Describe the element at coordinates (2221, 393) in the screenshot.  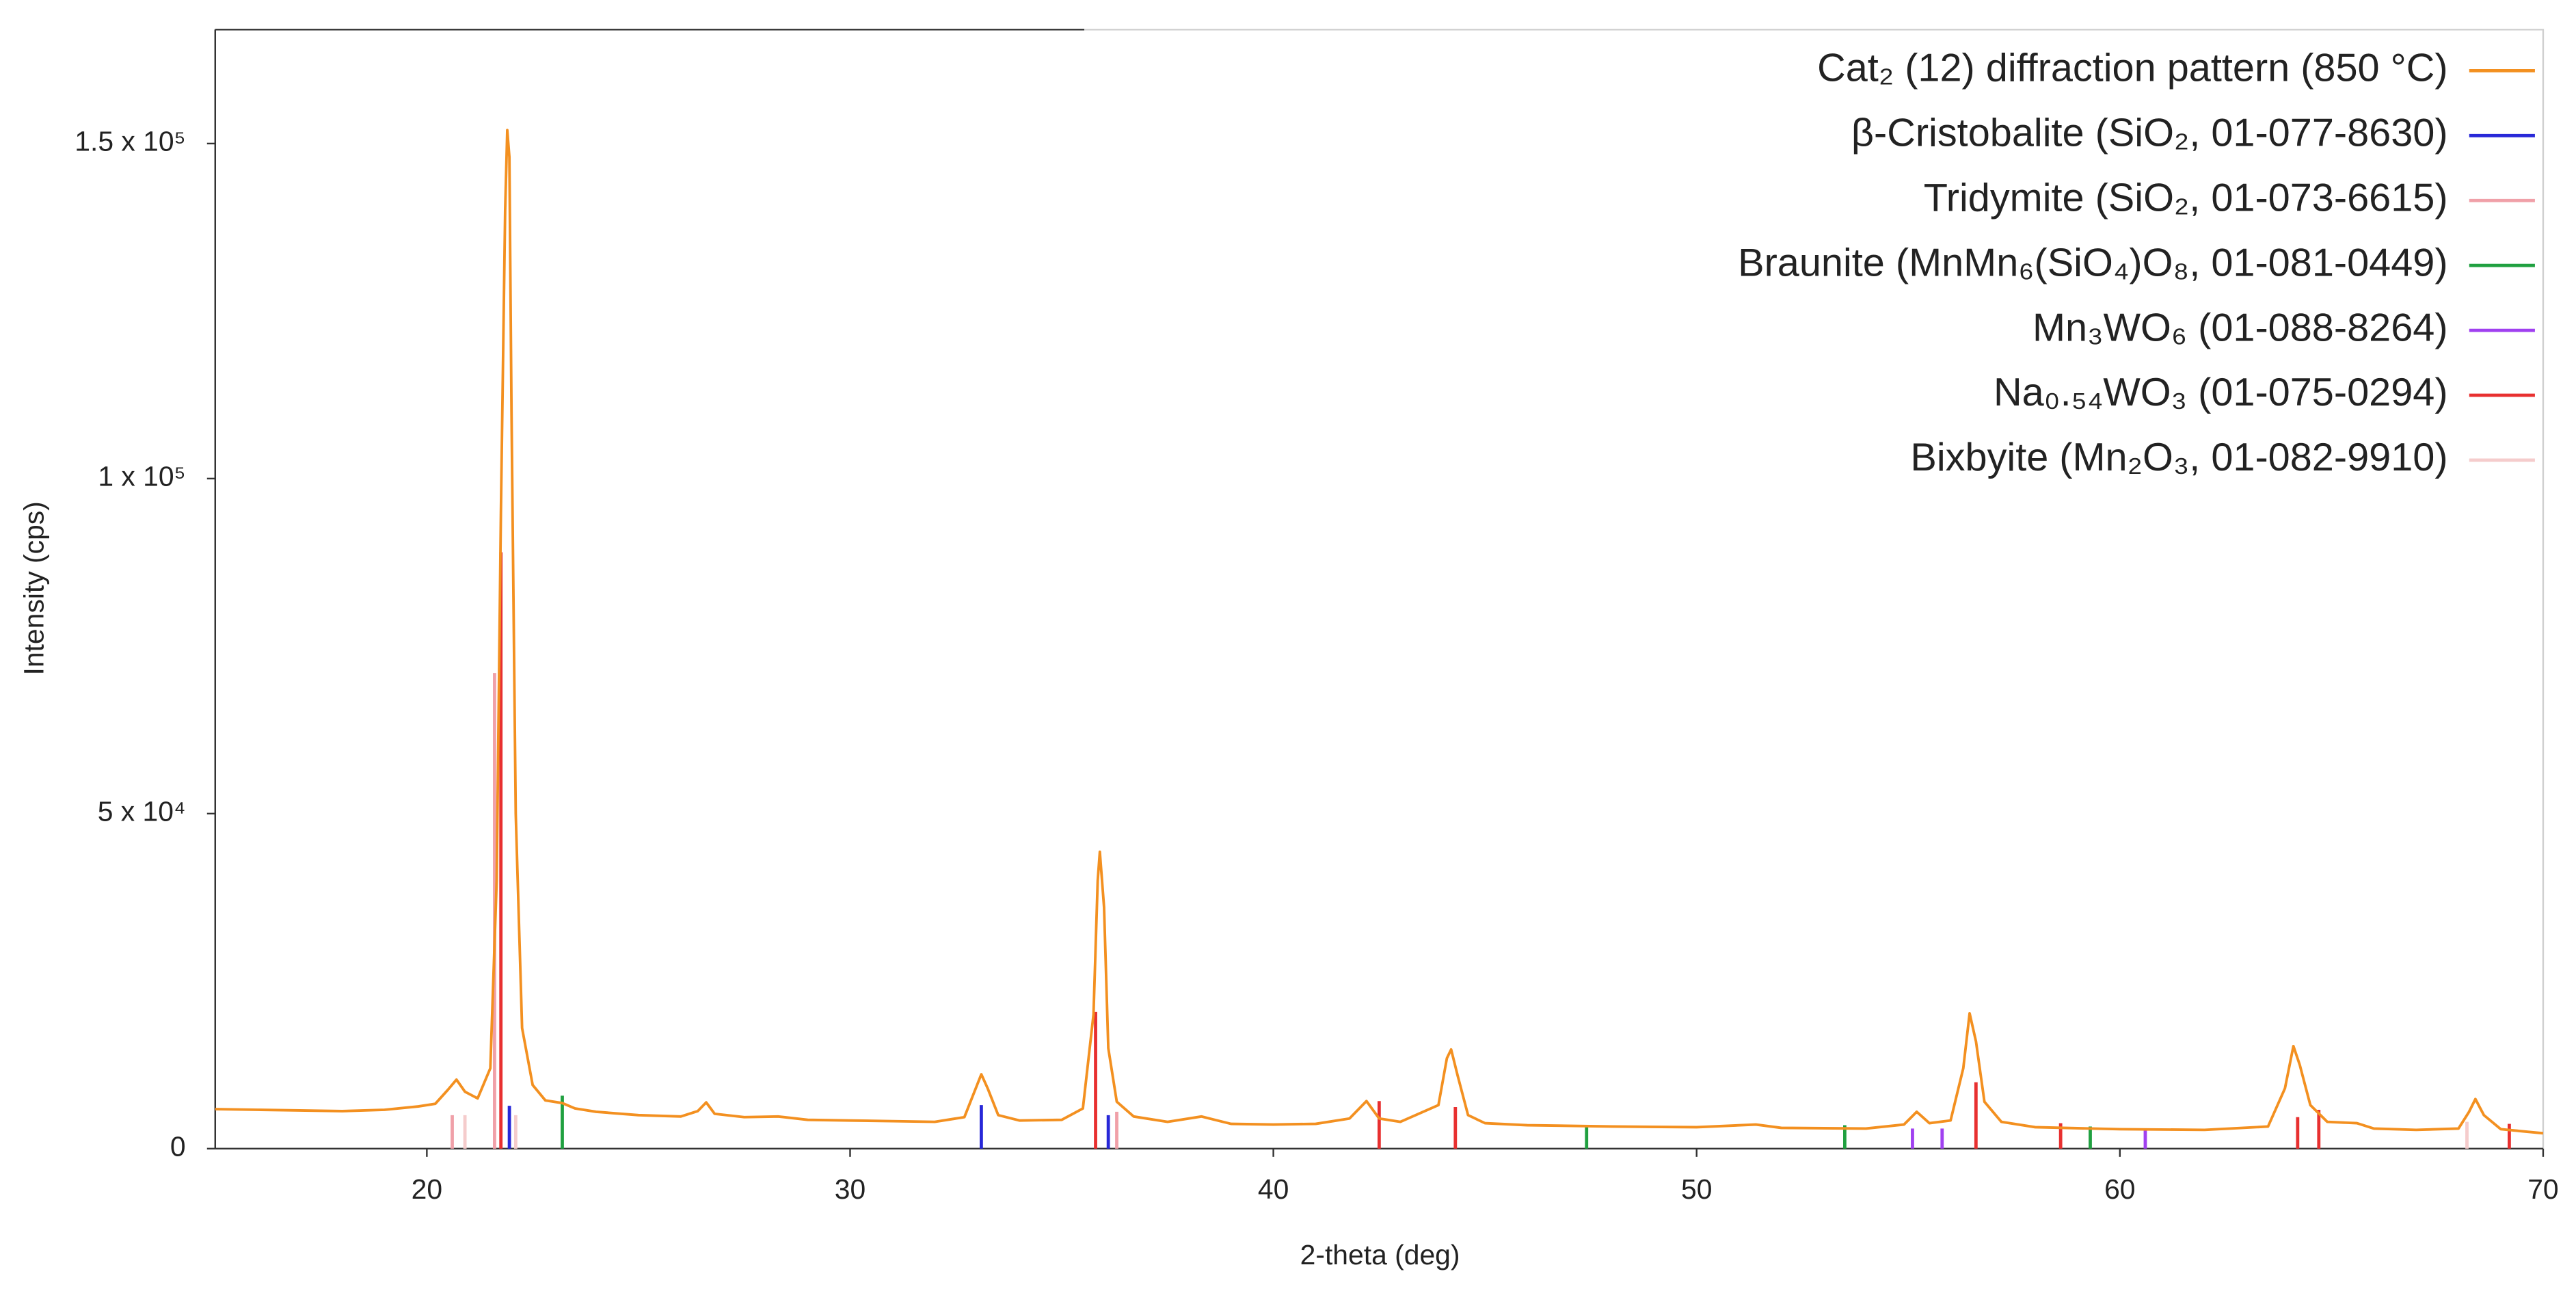
I see `legend-label: Na₀.₅₄WO₃ (01-075-0294)` at that location.